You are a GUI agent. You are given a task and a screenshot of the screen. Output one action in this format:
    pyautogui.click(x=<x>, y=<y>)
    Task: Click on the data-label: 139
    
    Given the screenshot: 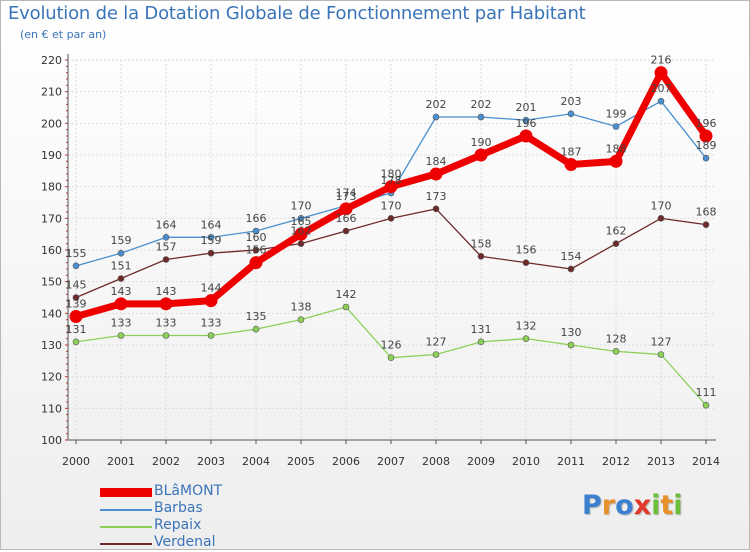 What is the action you would take?
    pyautogui.click(x=76, y=304)
    